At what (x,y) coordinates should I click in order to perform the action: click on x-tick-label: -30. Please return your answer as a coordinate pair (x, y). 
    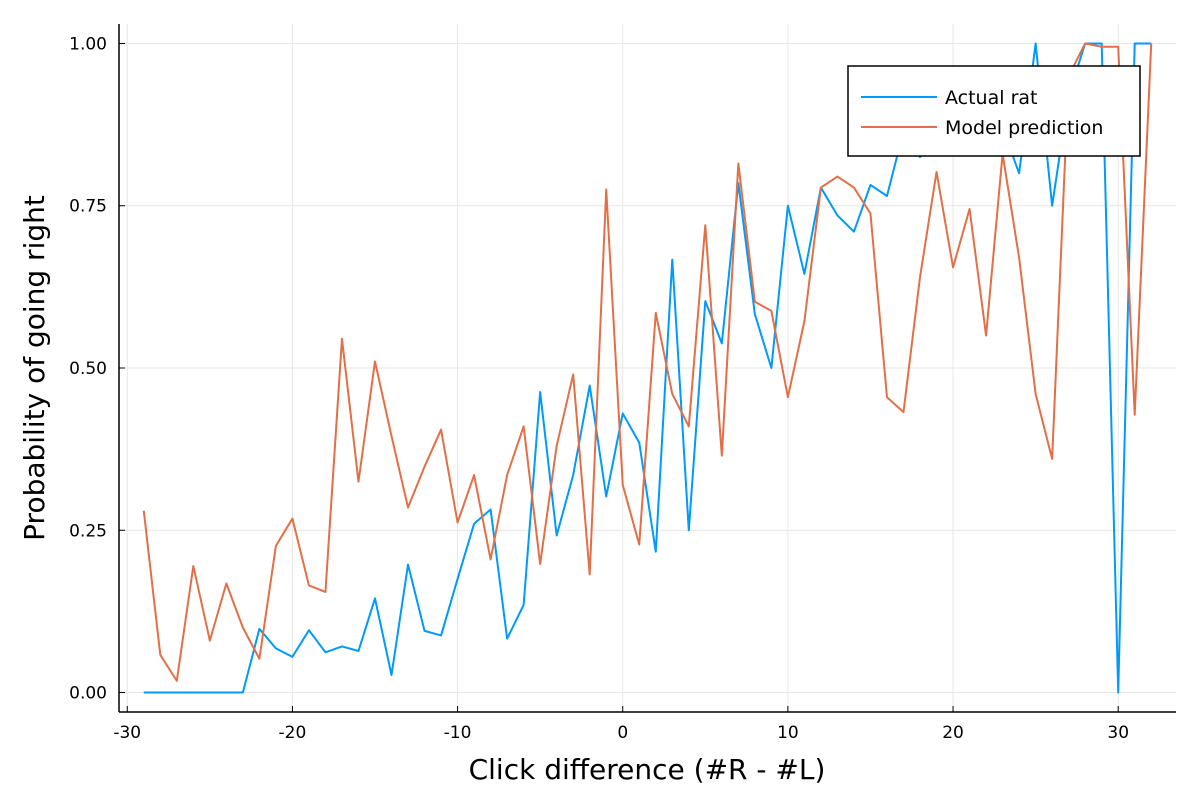
    Looking at the image, I should click on (127, 733).